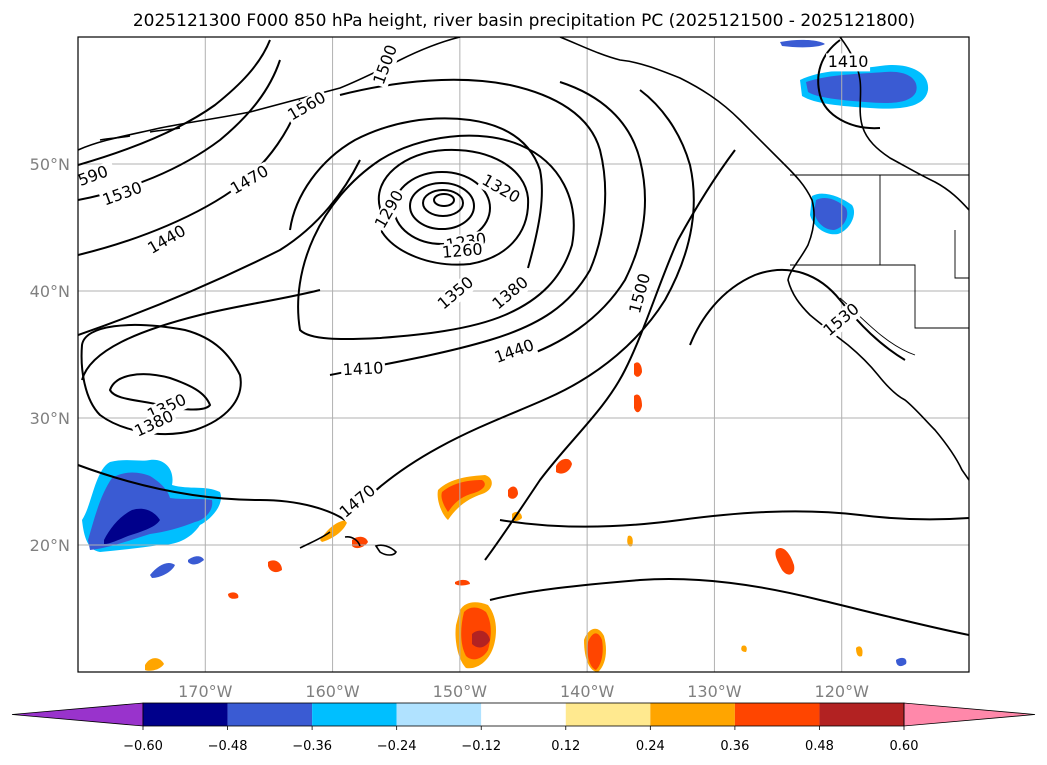 Image resolution: width=1047 pixels, height=765 pixels. What do you see at coordinates (332, 691) in the screenshot?
I see `lon-tick-label: 160°W` at bounding box center [332, 691].